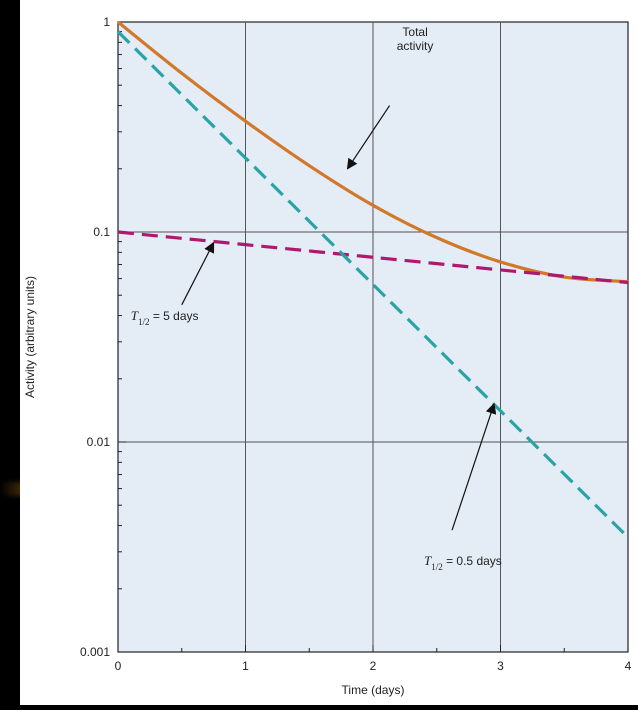 The image size is (638, 710). I want to click on y-tick-label: 0.001, so click(95, 652).